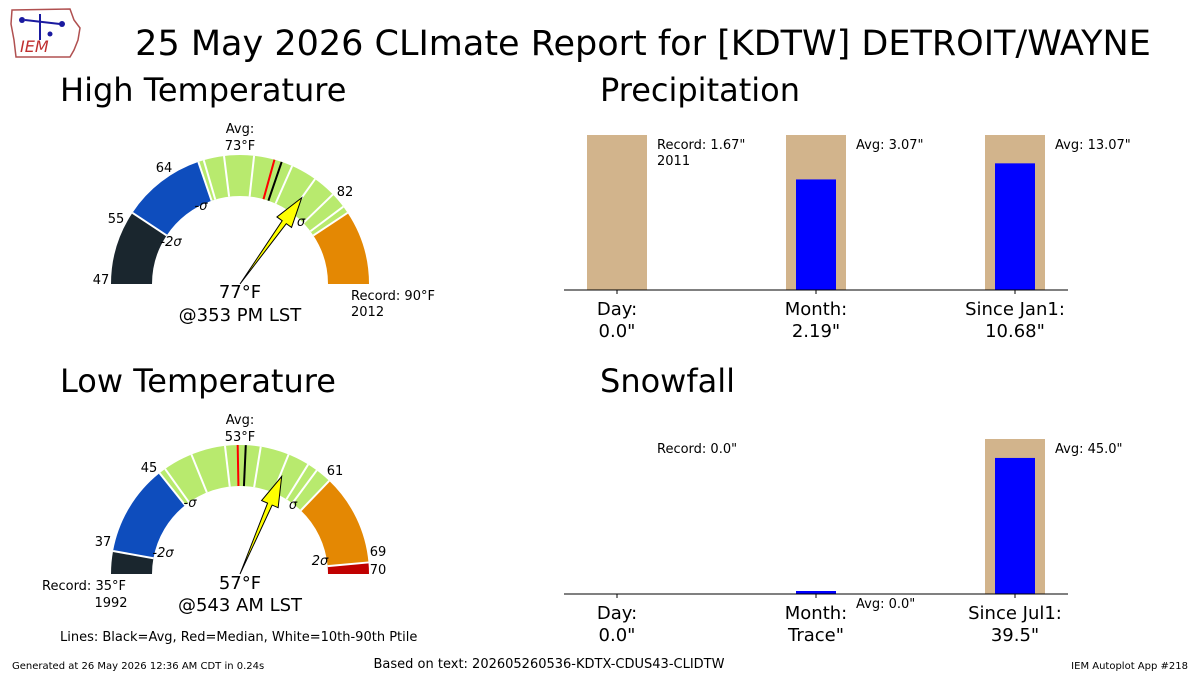 The image size is (1200, 679). What do you see at coordinates (617, 635) in the screenshot?
I see `snow-value-0: 0.0"` at bounding box center [617, 635].